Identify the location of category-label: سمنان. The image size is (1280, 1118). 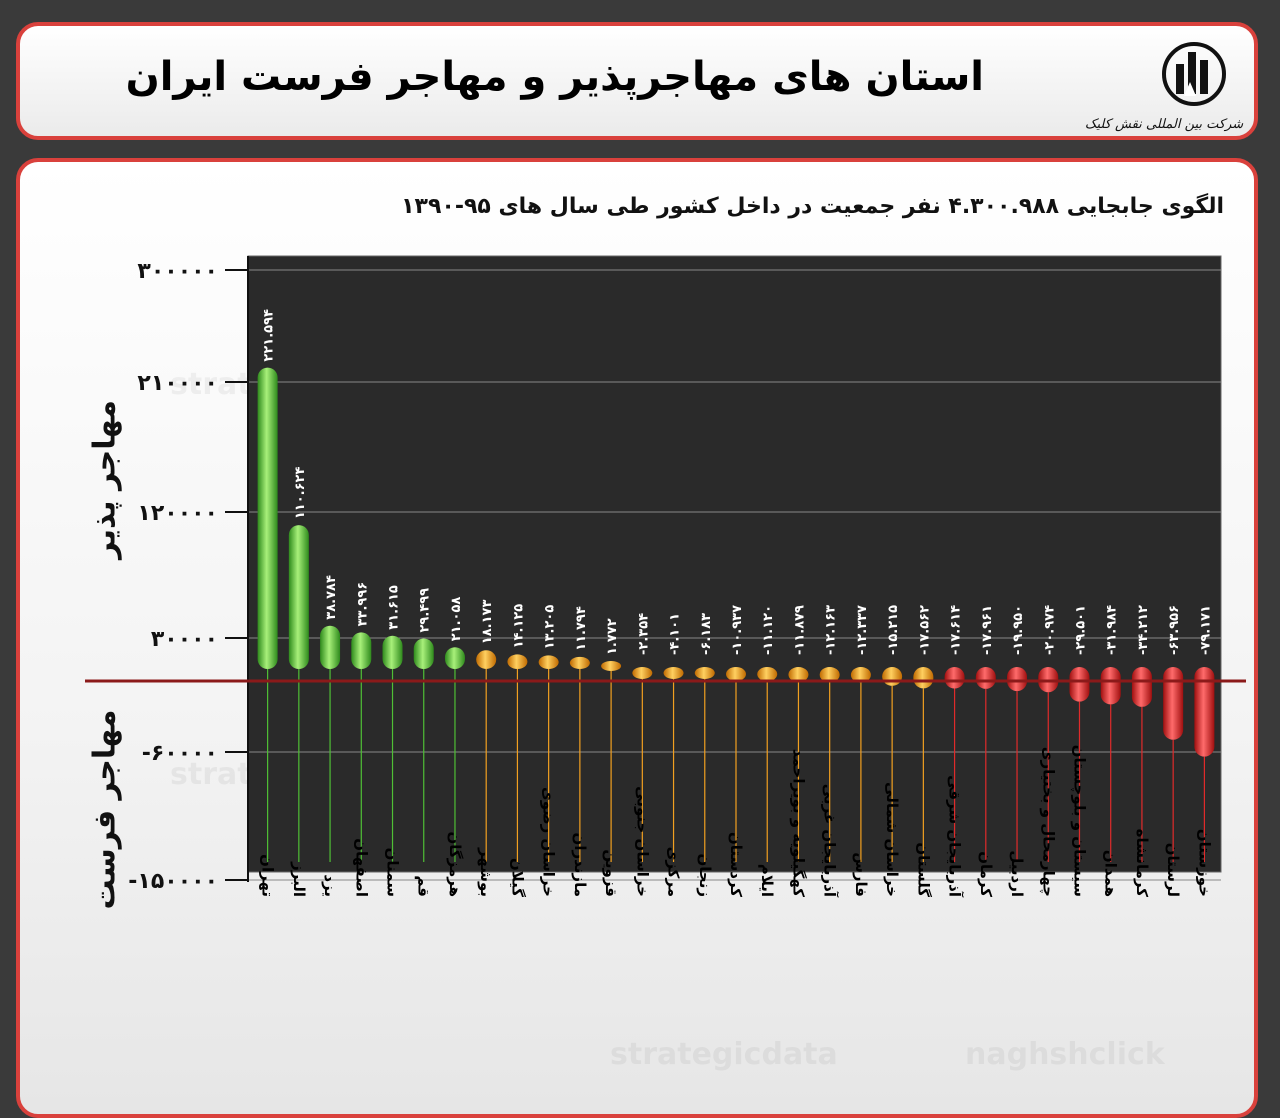
(393, 872).